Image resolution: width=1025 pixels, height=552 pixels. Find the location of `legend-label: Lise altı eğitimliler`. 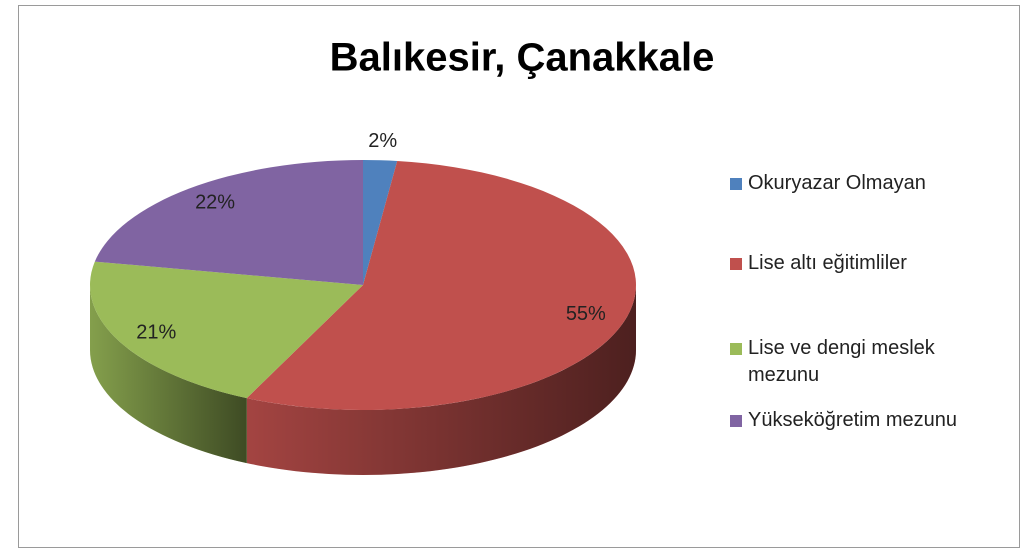

legend-label: Lise altı eğitimliler is located at coordinates (827, 263).